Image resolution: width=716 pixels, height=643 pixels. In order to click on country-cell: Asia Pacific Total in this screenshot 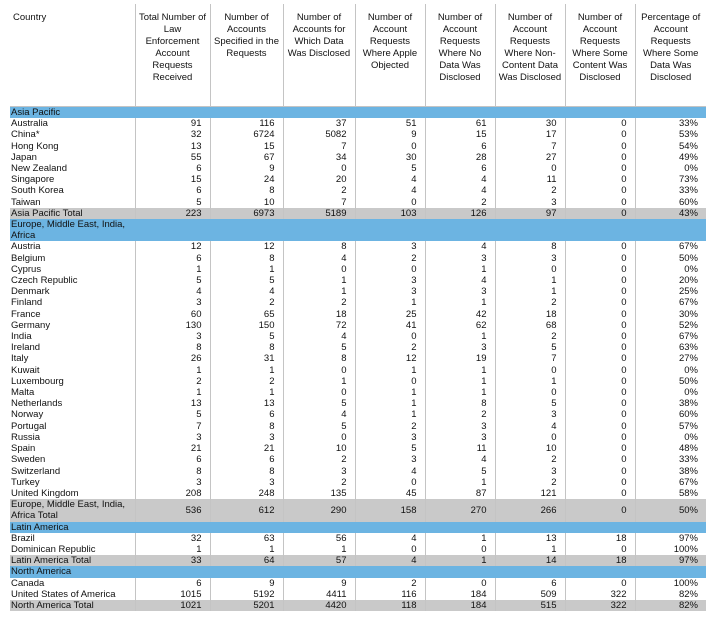, I will do `click(72, 213)`.